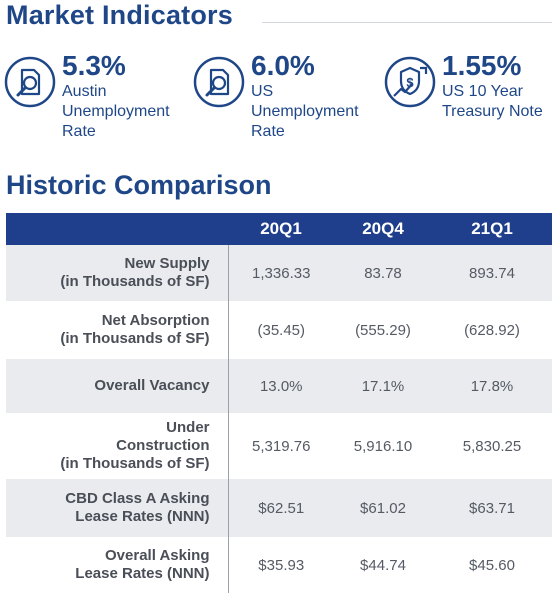 This screenshot has width=560, height=594. Describe the element at coordinates (492, 508) in the screenshot. I see `cell-value: $63.71` at that location.